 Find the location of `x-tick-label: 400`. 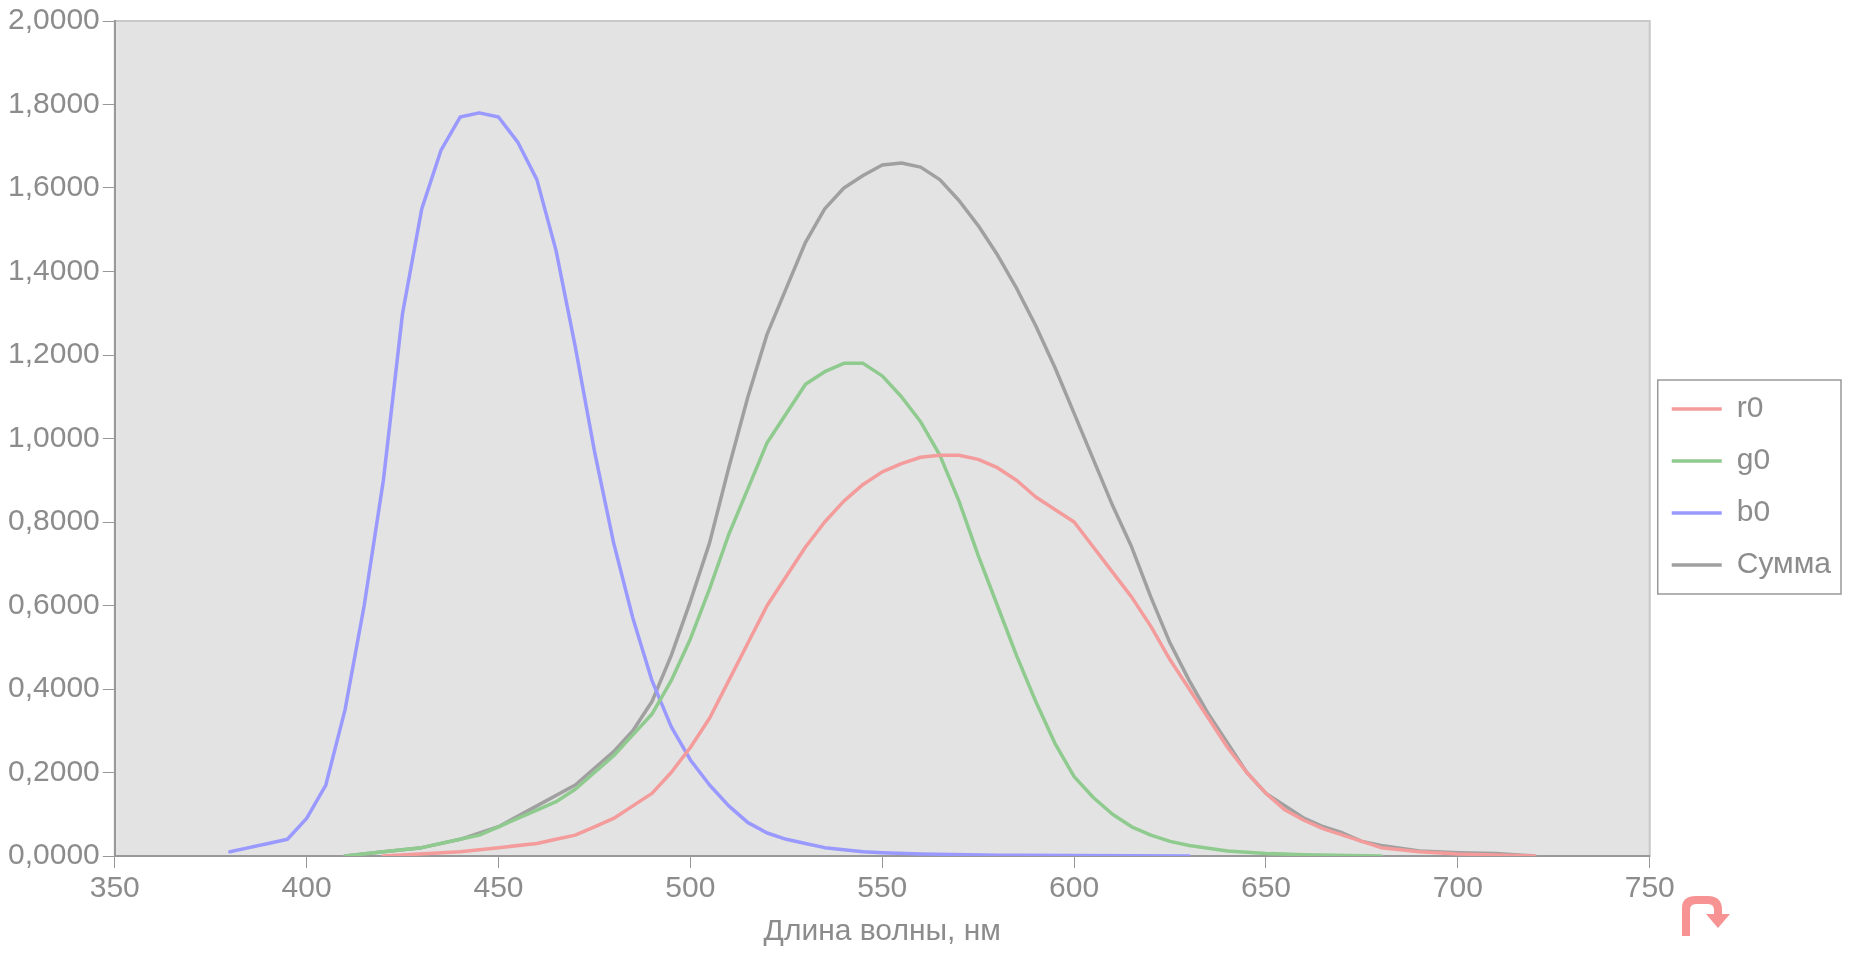

x-tick-label: 400 is located at coordinates (306, 887).